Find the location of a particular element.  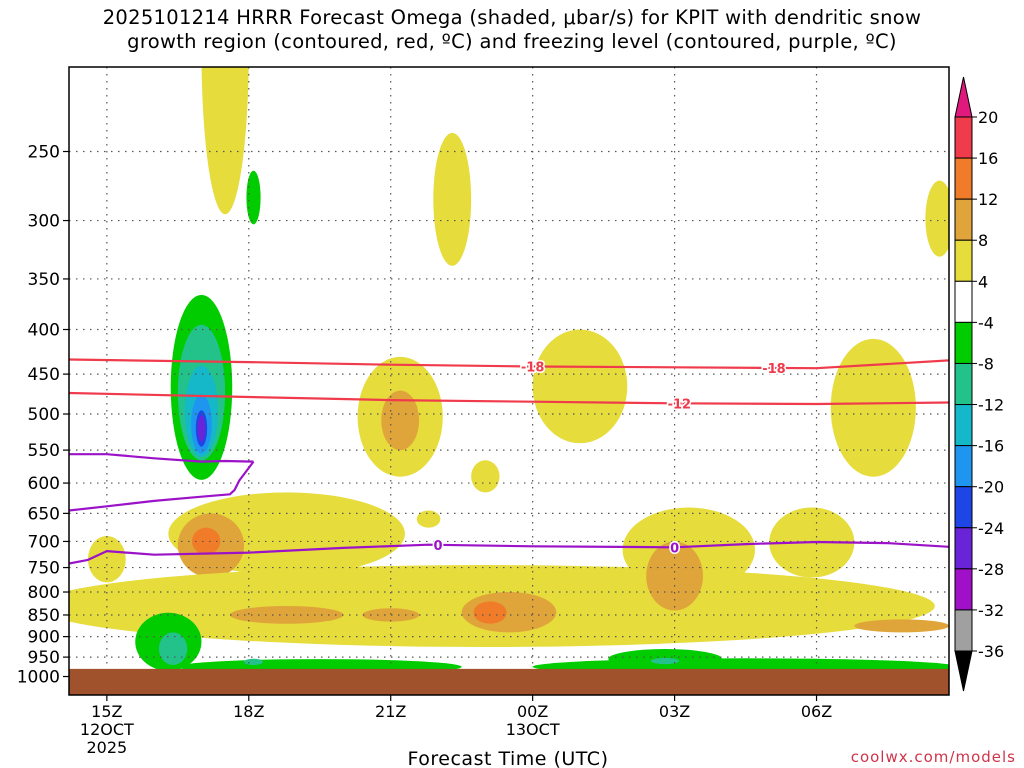

colorbar-segment--16 is located at coordinates (963, 466).